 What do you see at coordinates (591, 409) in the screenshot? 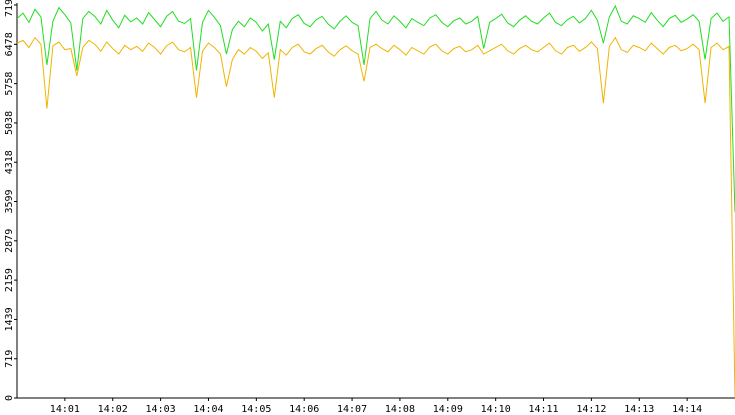
I see `x-tick-label: 14:12` at bounding box center [591, 409].